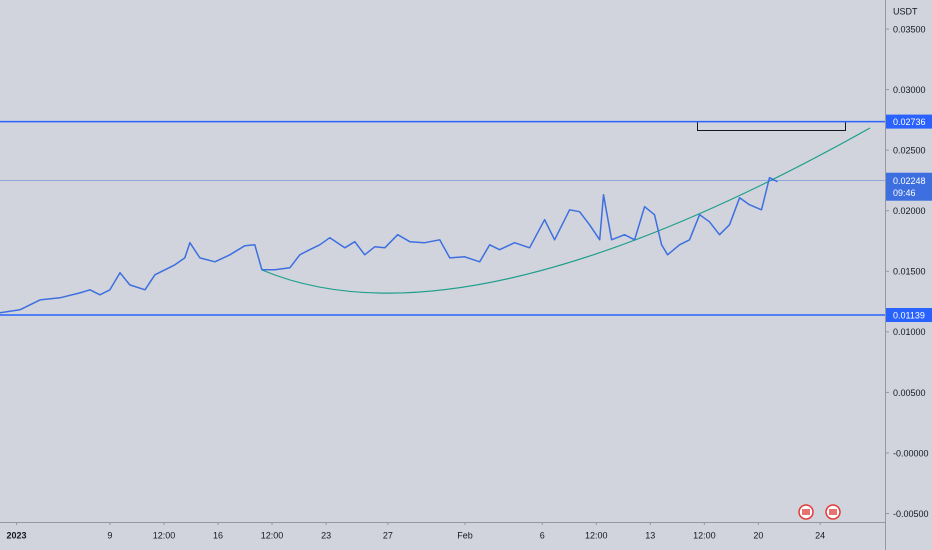 The image size is (932, 550). I want to click on x-tick-label: 27, so click(388, 535).